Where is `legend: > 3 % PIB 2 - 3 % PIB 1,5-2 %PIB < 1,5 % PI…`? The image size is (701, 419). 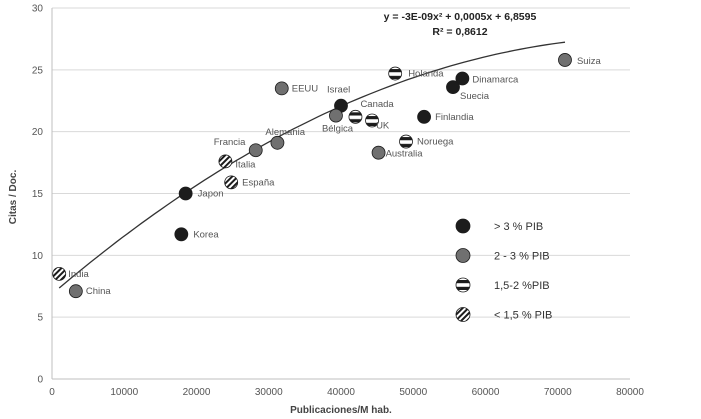 legend: > 3 % PIB 2 - 3 % PIB 1,5-2 %PIB < 1,5 % PI… is located at coordinates (503, 270).